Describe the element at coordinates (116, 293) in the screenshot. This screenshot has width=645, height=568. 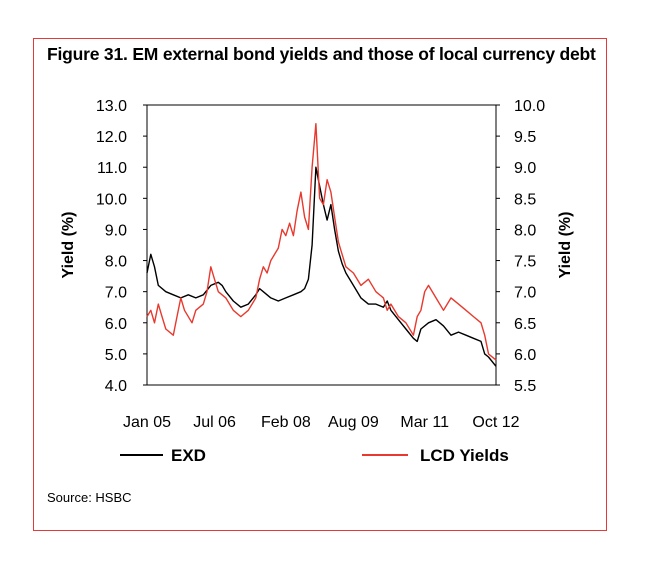
I see `y-tick-label-left: 7.0` at that location.